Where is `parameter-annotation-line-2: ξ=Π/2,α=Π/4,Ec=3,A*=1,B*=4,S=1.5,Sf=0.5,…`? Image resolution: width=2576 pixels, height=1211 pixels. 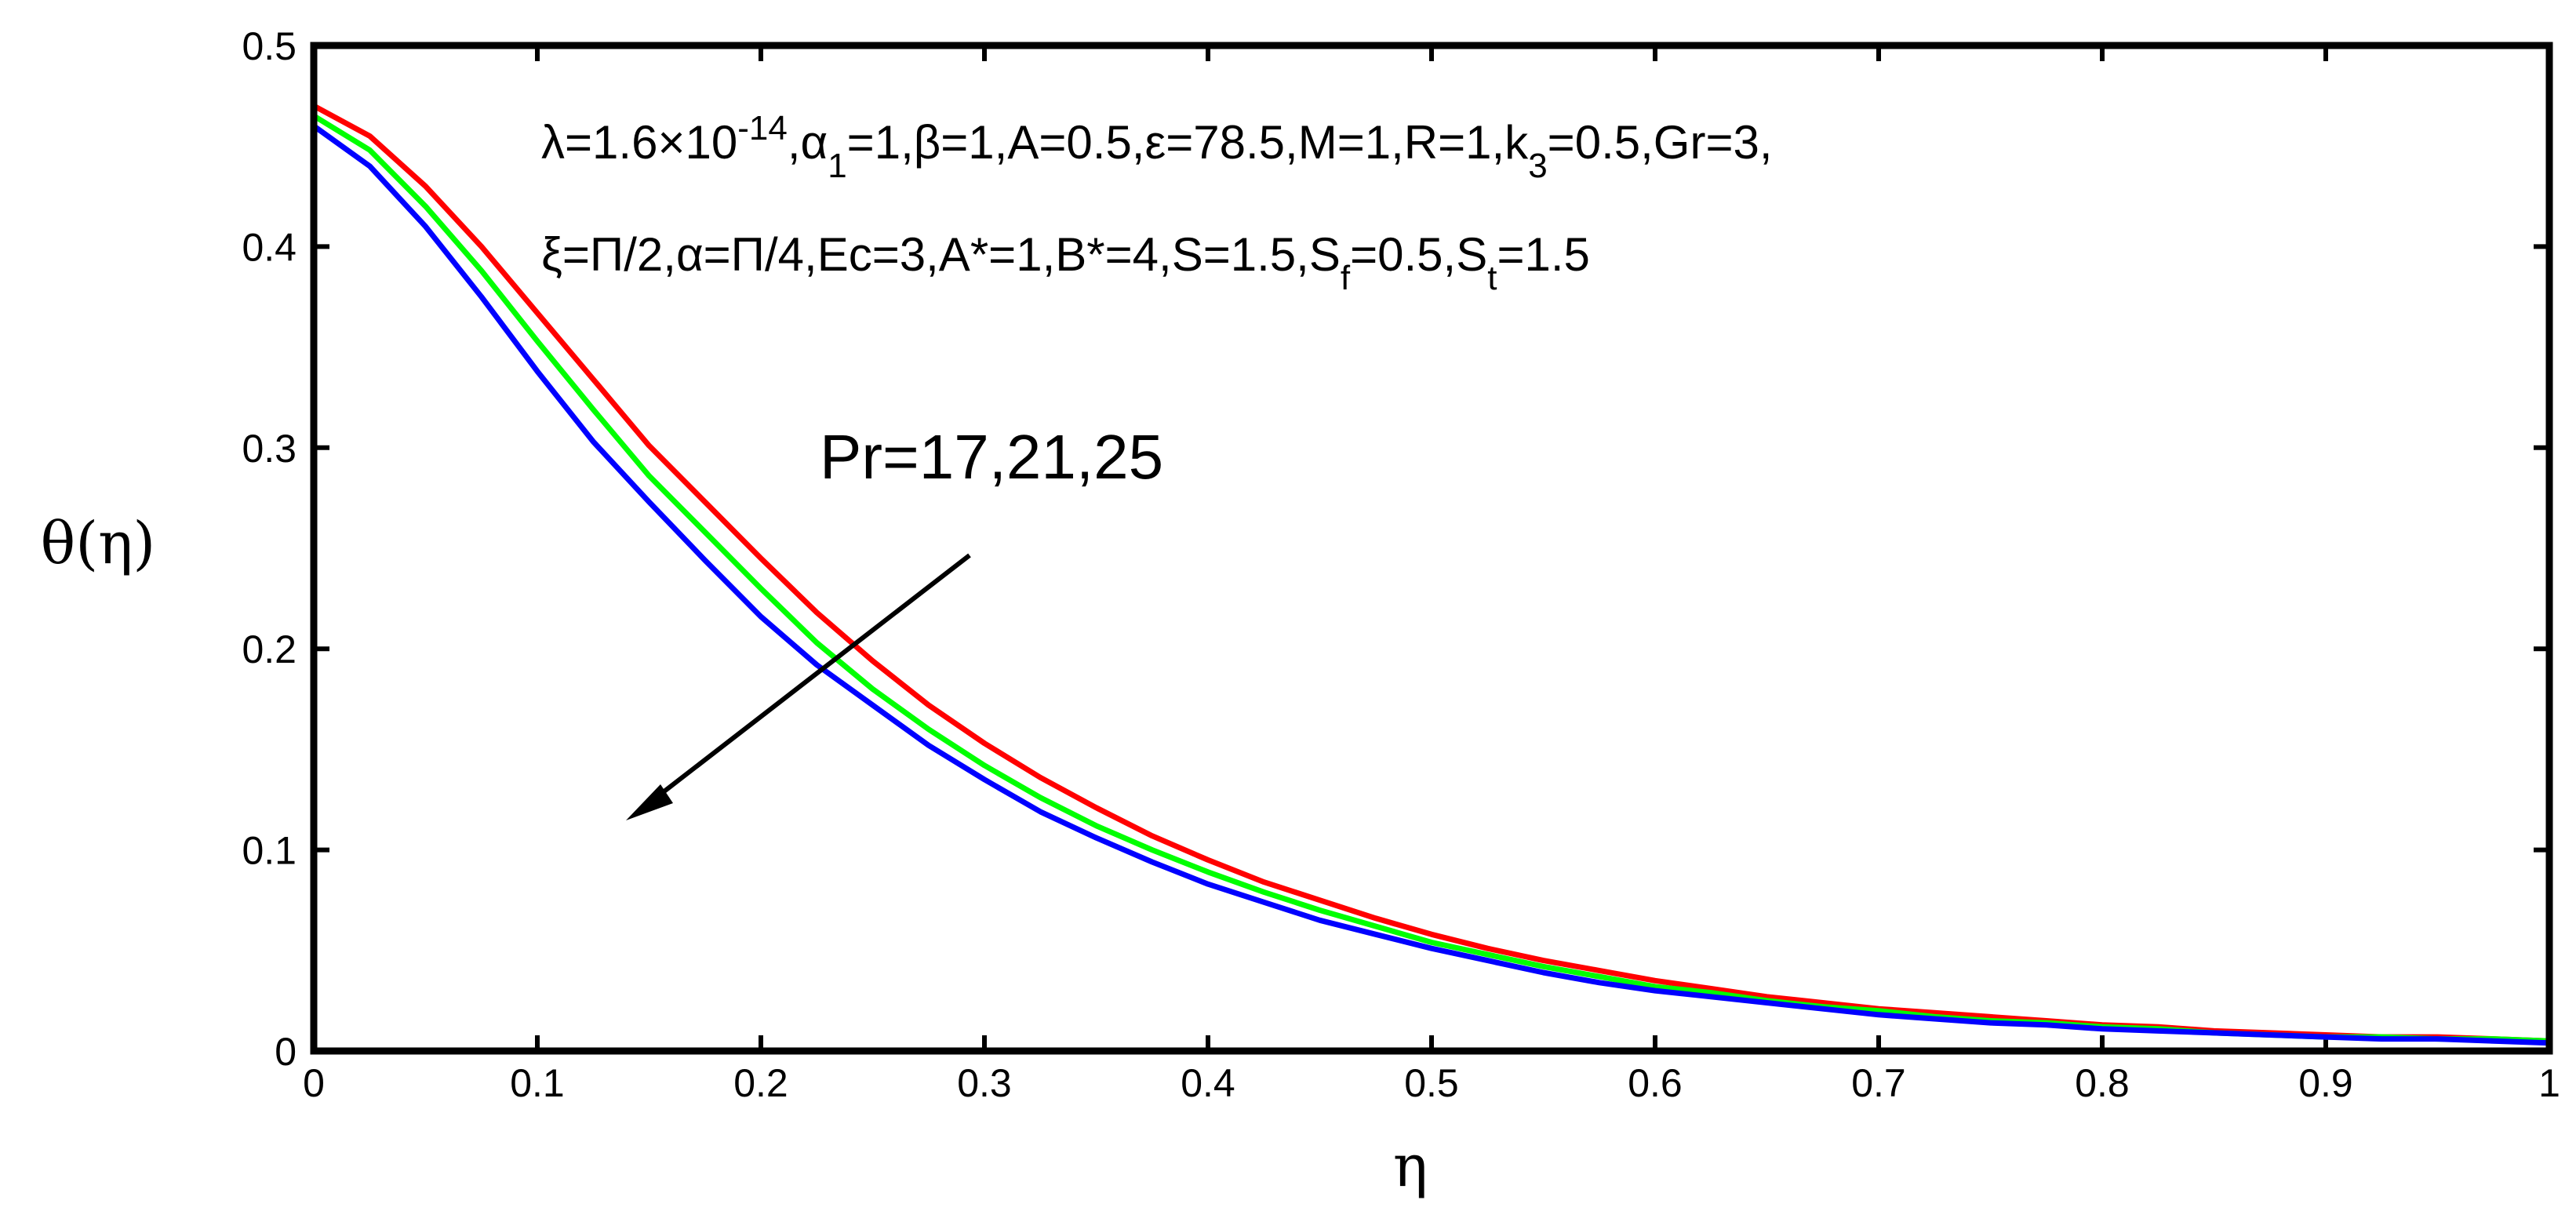
parameter-annotation-line-2: ξ=Π/2,α=Π/4,Ec=3,A*=1,B*=4,S=1.5,Sf=0.5,… is located at coordinates (1065, 262).